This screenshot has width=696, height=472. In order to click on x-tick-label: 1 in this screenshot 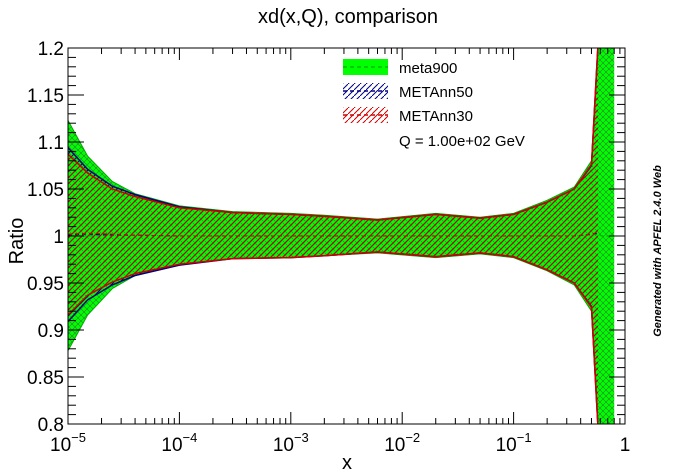, I will do `click(625, 445)`.